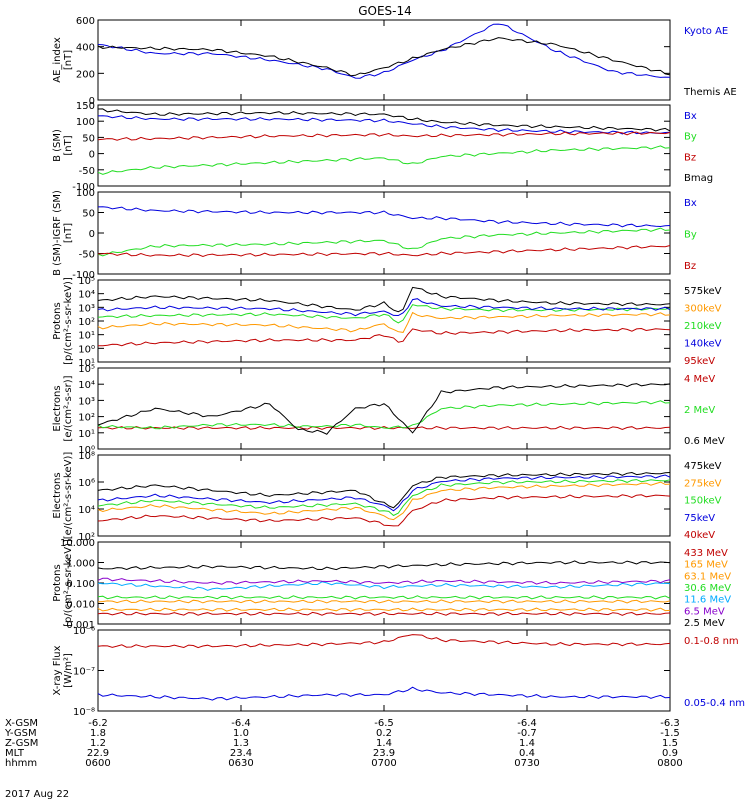 The image size is (750, 800). I want to click on legend-label: Kyoto AE, so click(706, 31).